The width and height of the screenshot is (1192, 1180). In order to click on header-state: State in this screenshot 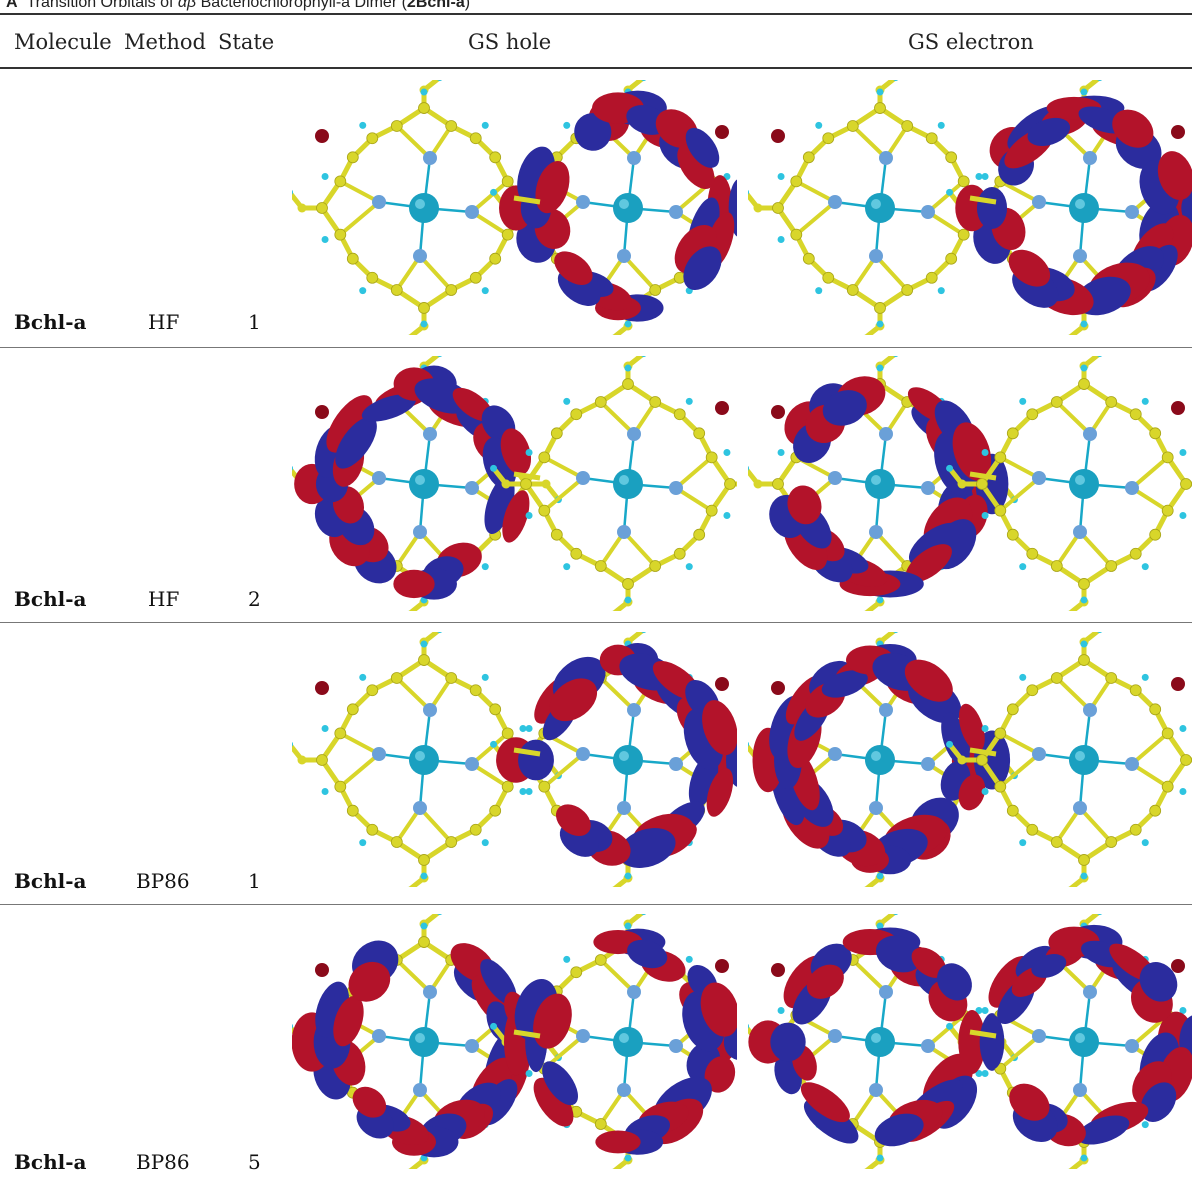, I will do `click(246, 42)`.